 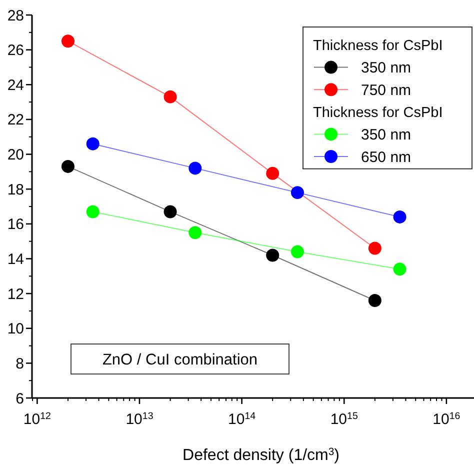 I want to click on y-tick-label: 22, so click(x=15, y=120).